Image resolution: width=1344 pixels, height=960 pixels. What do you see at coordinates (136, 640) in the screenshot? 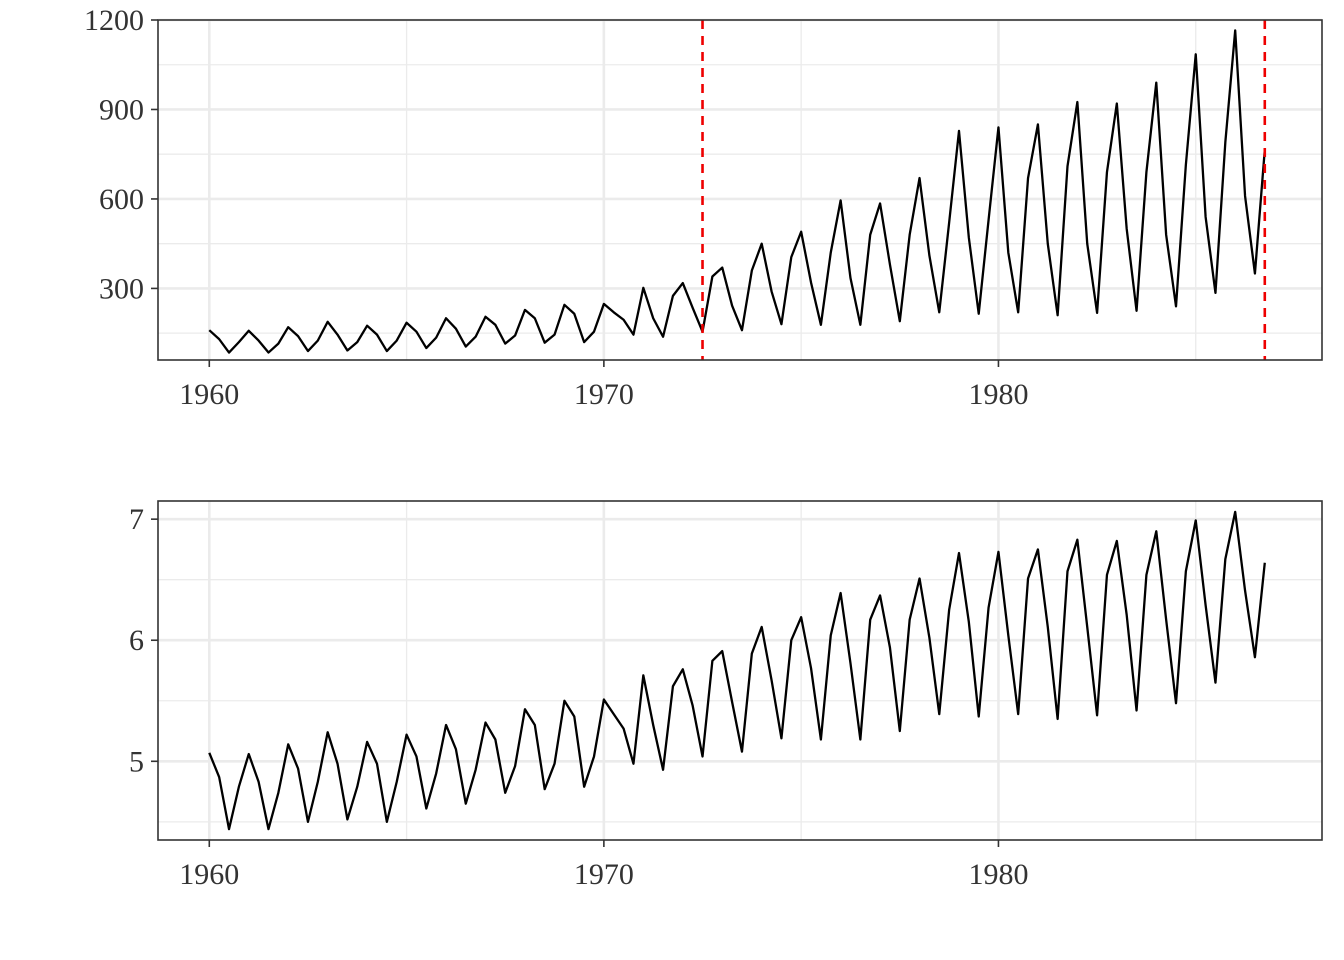
I see `y-tick-label: 6` at bounding box center [136, 640].